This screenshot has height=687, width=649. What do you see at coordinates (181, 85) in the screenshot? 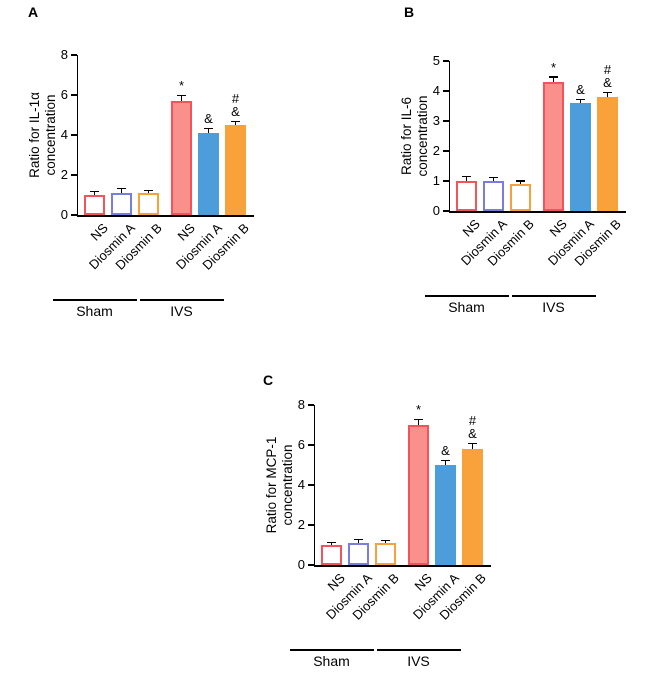
I see `significance-symbol: *` at bounding box center [181, 85].